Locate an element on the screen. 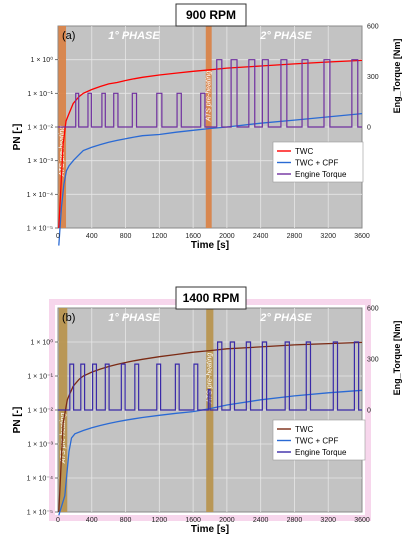 The width and height of the screenshot is (414, 550). panel-label: (b) is located at coordinates (68, 318).